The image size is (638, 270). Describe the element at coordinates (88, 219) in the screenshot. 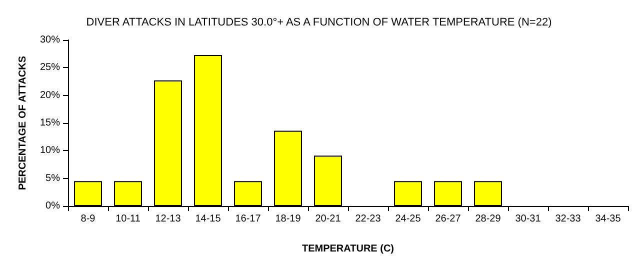

I see `x-tick-label: 8-9` at that location.